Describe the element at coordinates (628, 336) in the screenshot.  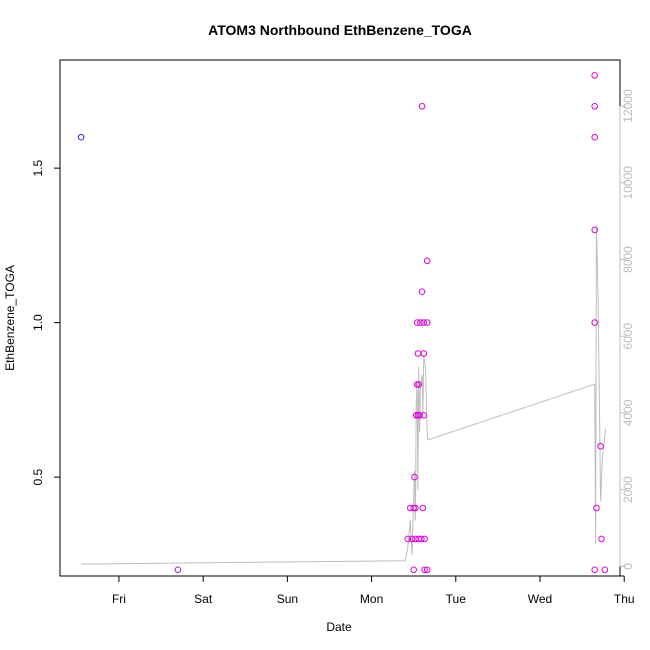
I see `y2-tick-label: 6000` at that location.